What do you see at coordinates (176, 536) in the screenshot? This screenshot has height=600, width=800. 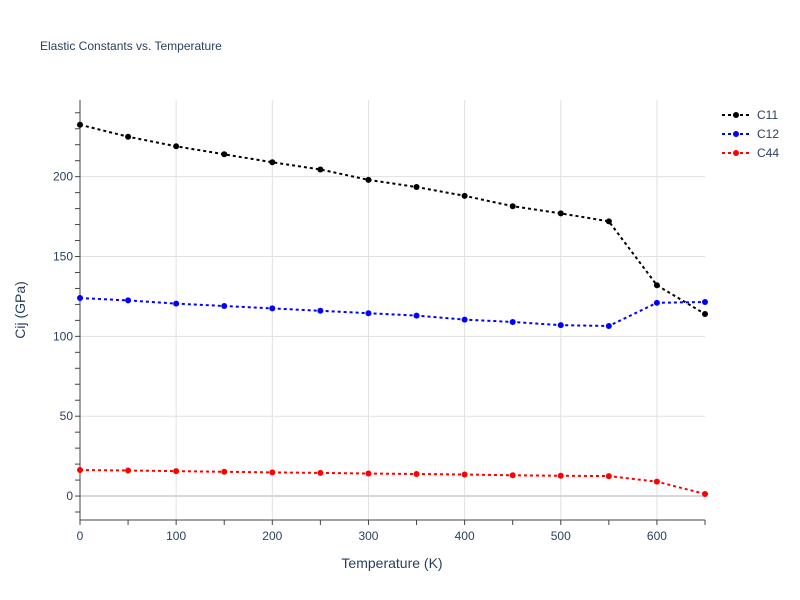 I see `x-tick-label: 100` at bounding box center [176, 536].